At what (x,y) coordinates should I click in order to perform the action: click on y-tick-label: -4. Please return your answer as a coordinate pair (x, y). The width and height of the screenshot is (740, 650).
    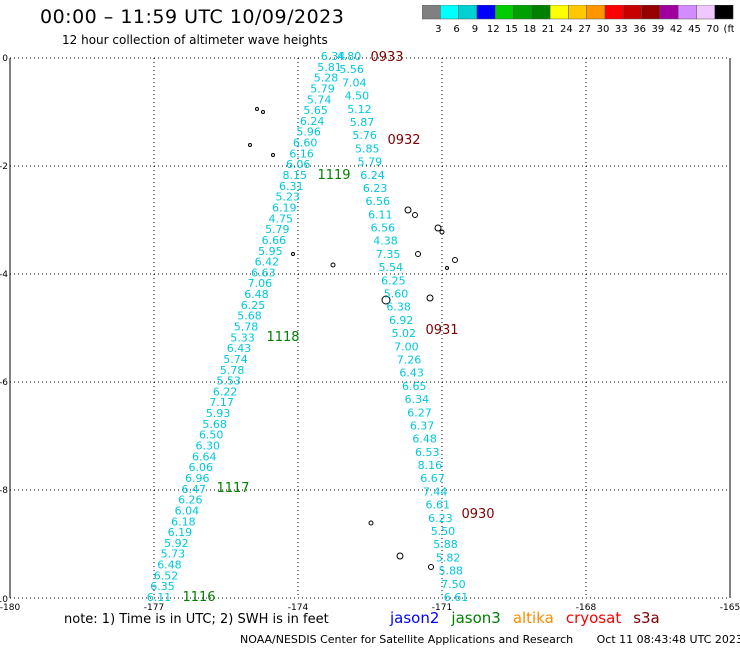
    Looking at the image, I should click on (4, 275).